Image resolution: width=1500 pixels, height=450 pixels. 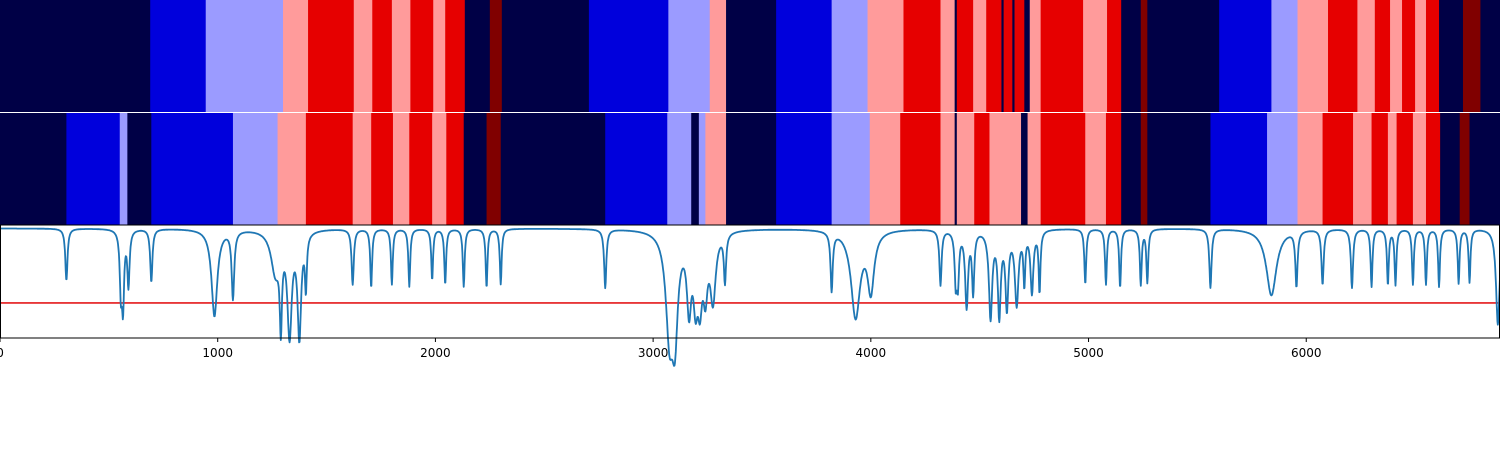 What do you see at coordinates (1088, 353) in the screenshot?
I see `x-tick-label-5000: 5000` at bounding box center [1088, 353].